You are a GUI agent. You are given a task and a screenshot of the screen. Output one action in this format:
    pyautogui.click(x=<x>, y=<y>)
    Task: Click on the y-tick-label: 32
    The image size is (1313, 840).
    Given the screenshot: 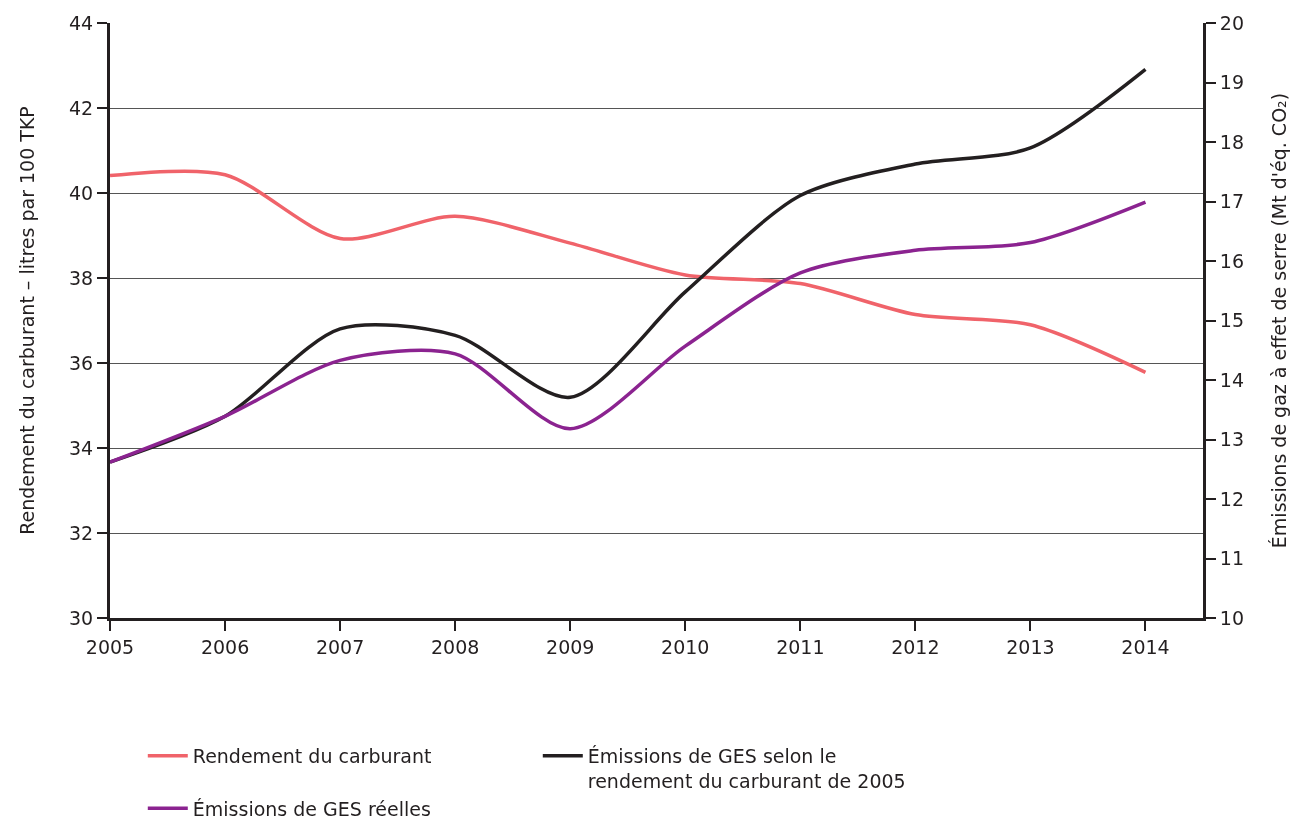 What is the action you would take?
    pyautogui.click(x=81, y=532)
    